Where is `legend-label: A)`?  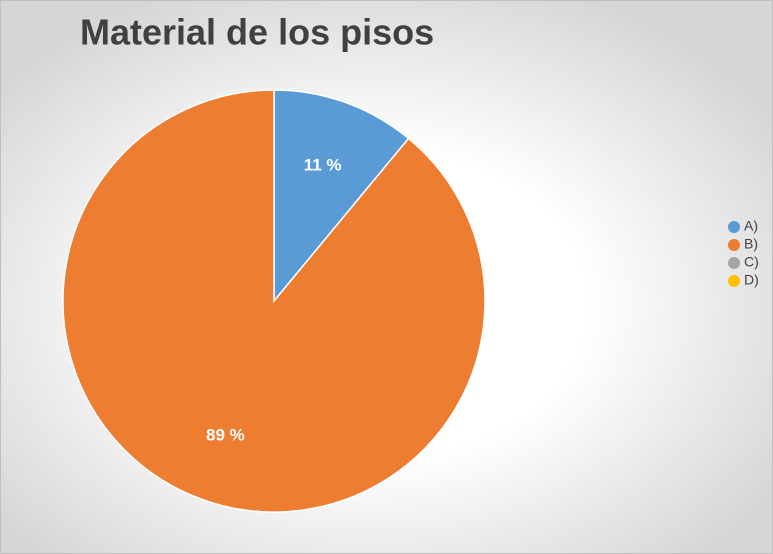
legend-label: A) is located at coordinates (751, 226).